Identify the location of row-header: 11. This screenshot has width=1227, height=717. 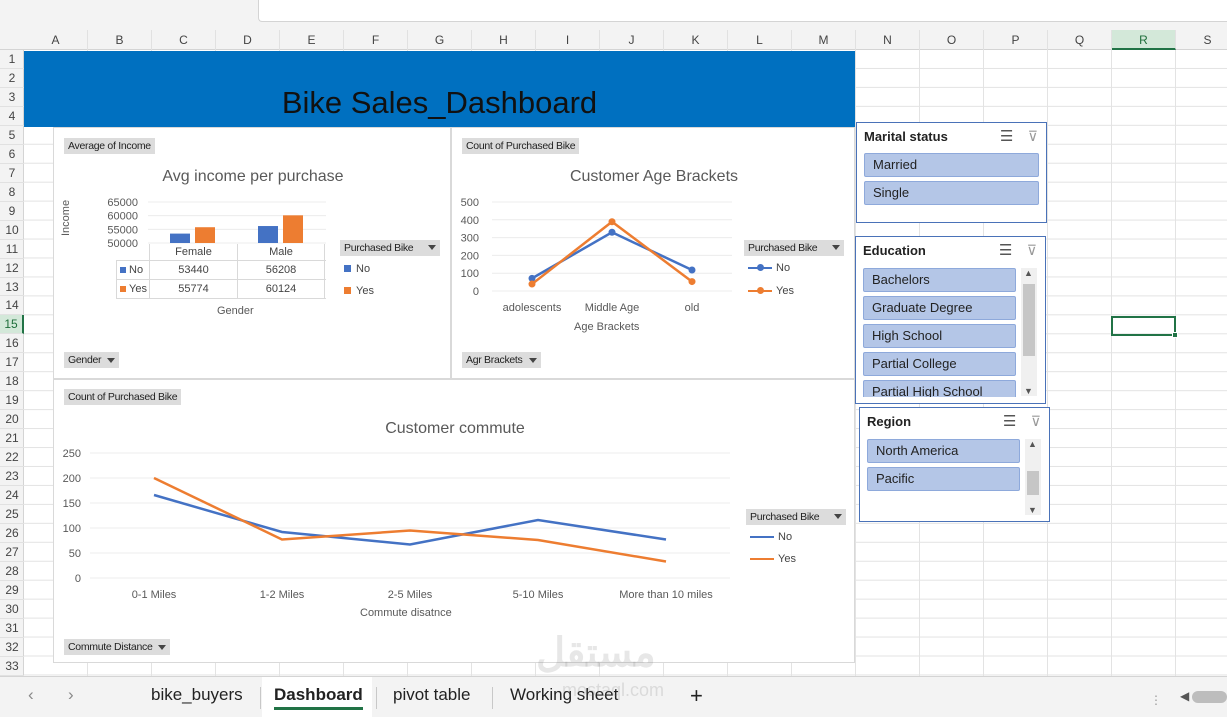
(12, 249).